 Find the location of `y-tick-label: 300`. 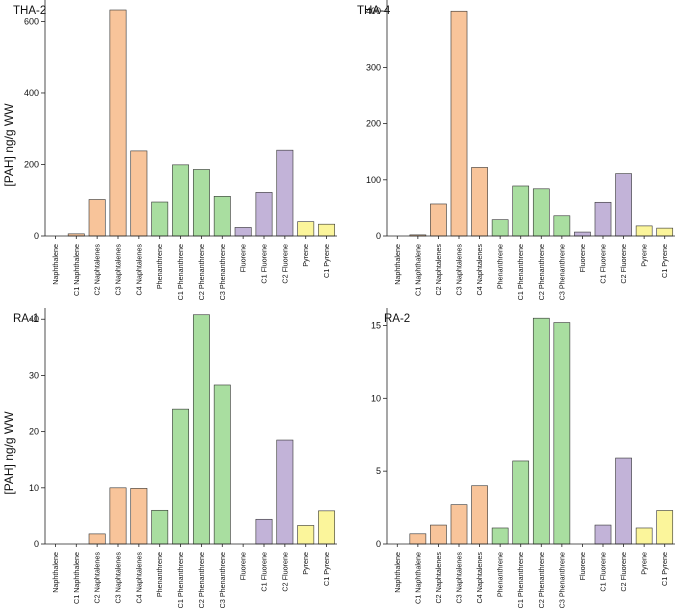

y-tick-label: 300 is located at coordinates (373, 67).